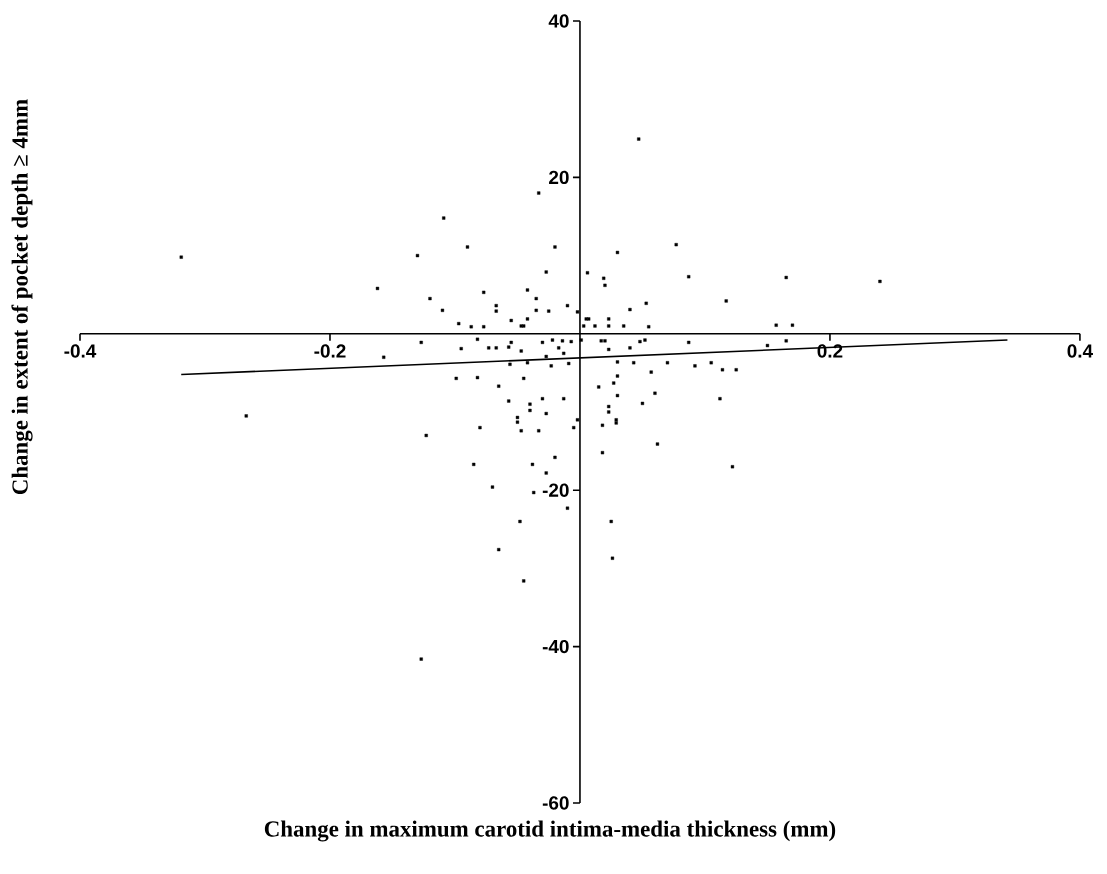 The image size is (1107, 874). What do you see at coordinates (559, 177) in the screenshot?
I see `y-tick-label: 20` at bounding box center [559, 177].